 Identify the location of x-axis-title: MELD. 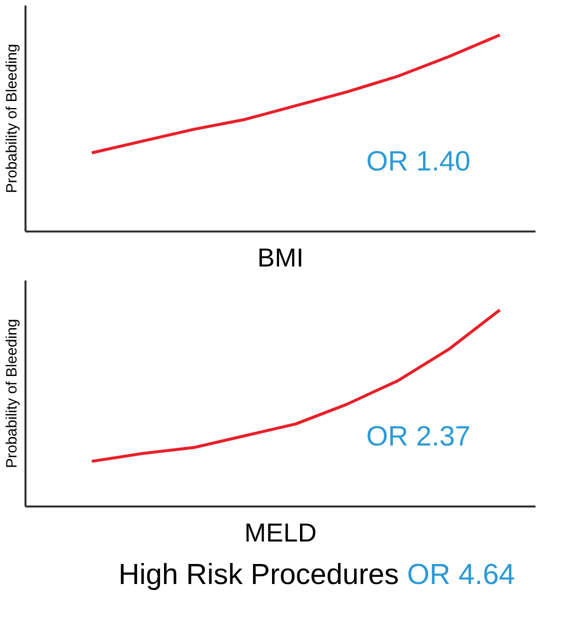
(280, 533).